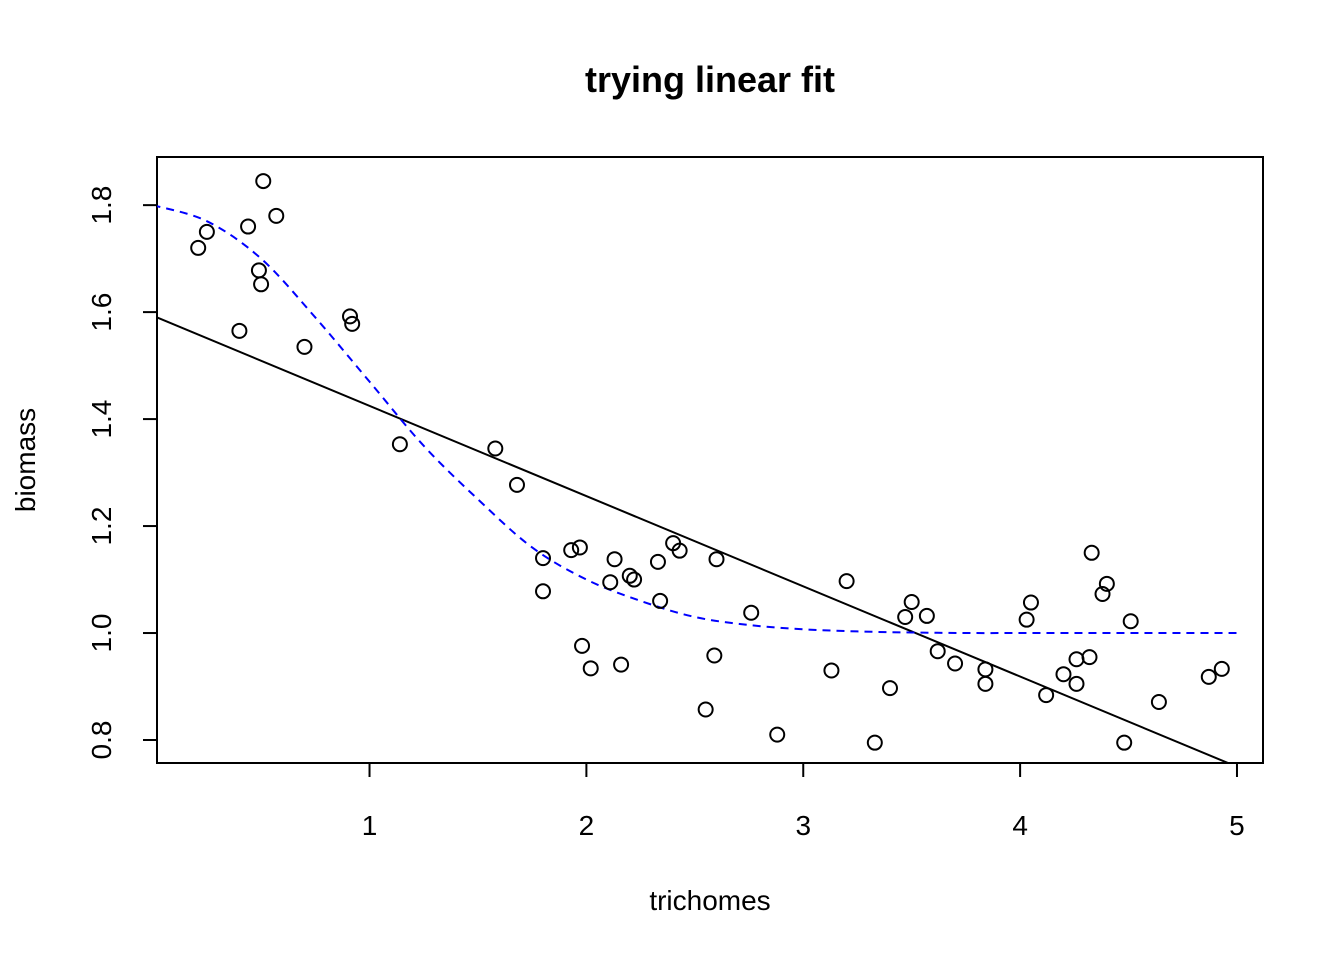  I want to click on x-tick-label: 2, so click(587, 825).